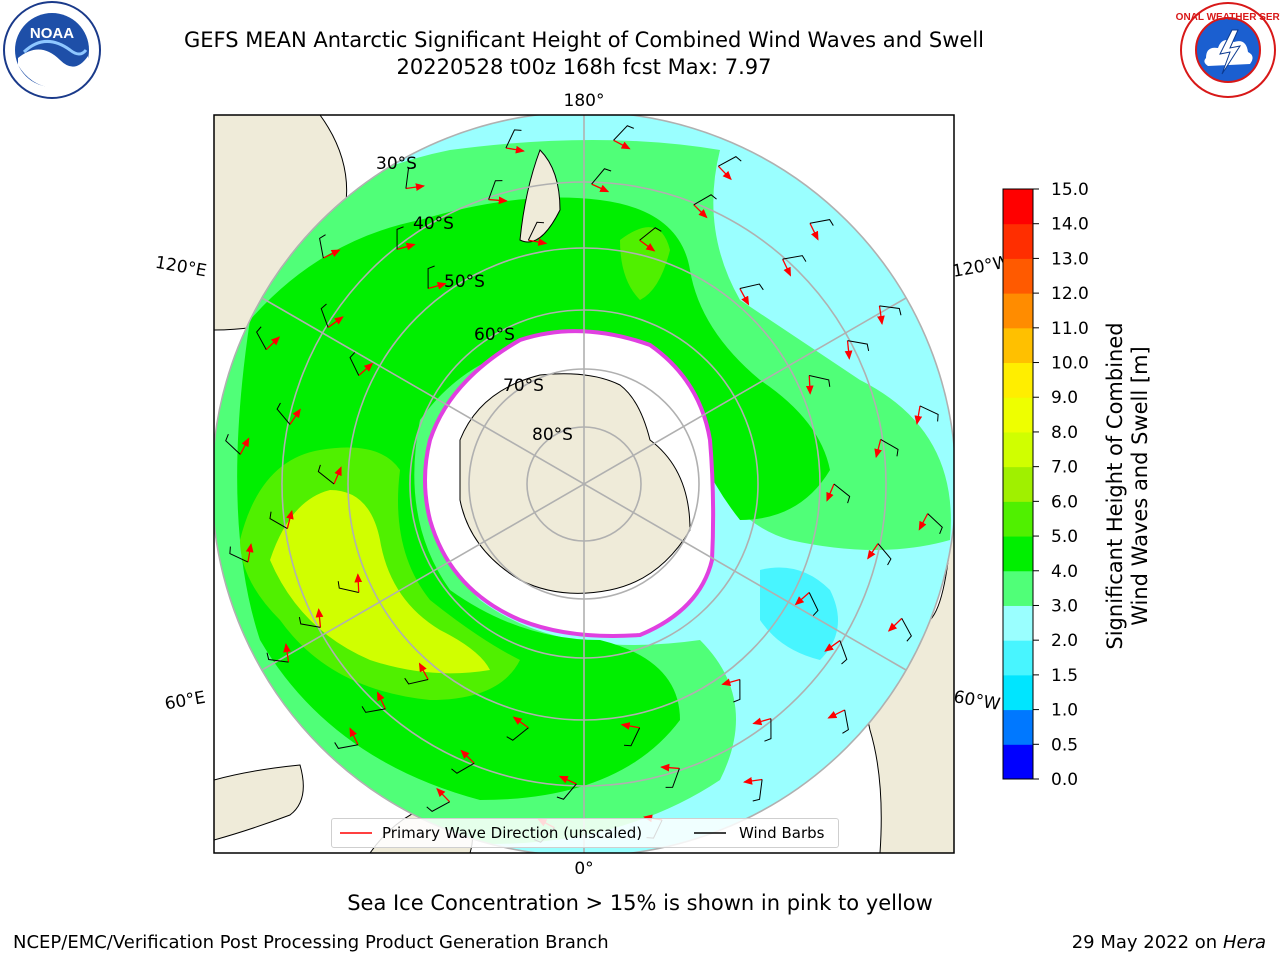 Image resolution: width=1280 pixels, height=960 pixels. What do you see at coordinates (433, 224) in the screenshot?
I see `lat-label-40: 40°S` at bounding box center [433, 224].